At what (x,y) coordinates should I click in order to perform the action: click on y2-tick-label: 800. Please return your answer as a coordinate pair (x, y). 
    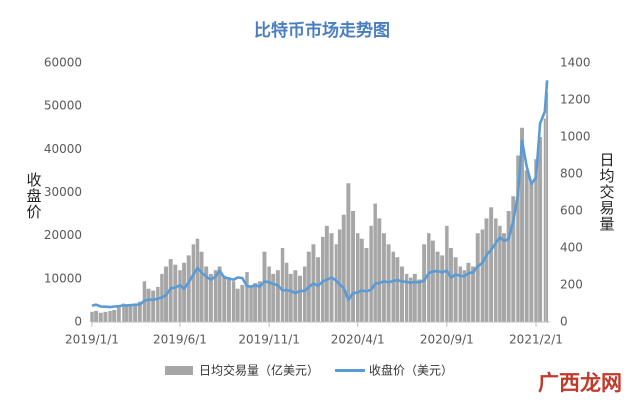
    Looking at the image, I should click on (571, 174).